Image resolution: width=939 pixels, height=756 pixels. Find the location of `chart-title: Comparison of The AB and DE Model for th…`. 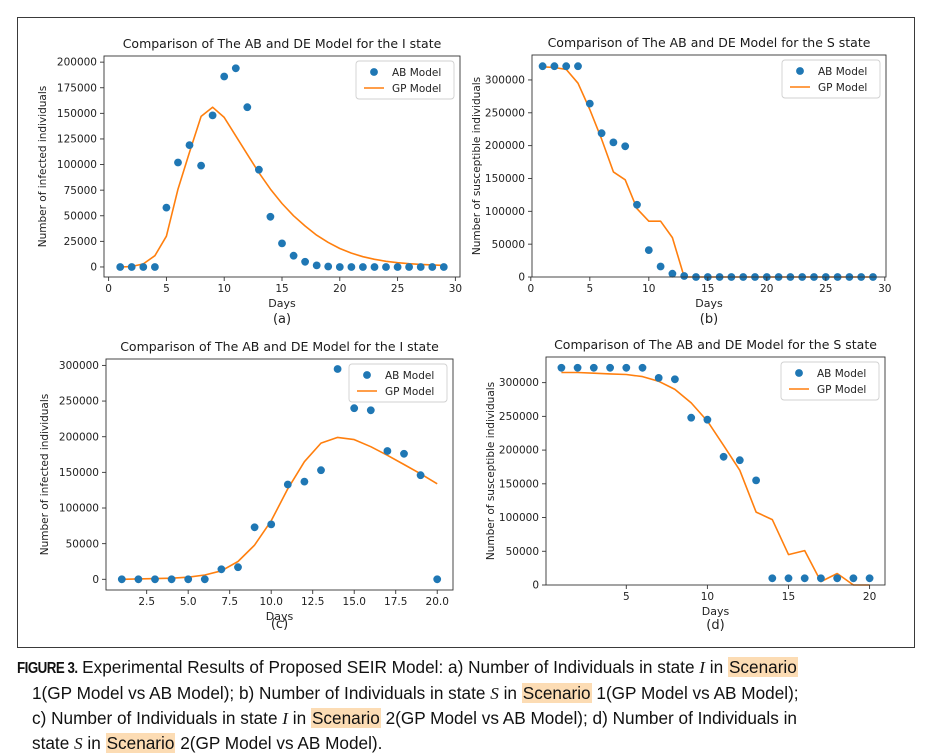

chart-title: Comparison of The AB and DE Model for th… is located at coordinates (709, 42).